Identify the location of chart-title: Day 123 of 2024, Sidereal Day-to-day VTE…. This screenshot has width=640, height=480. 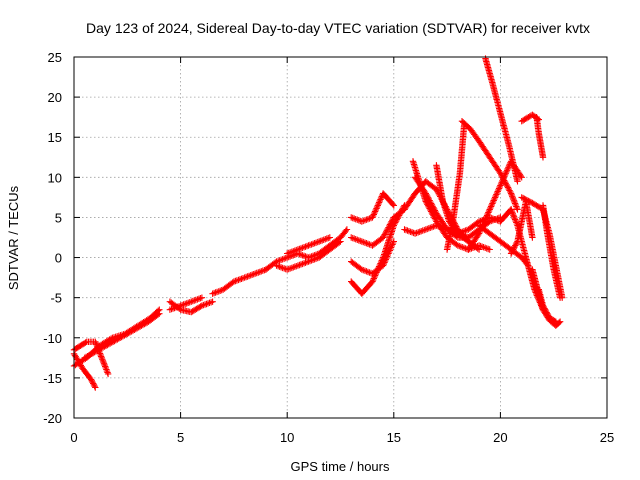
(338, 28).